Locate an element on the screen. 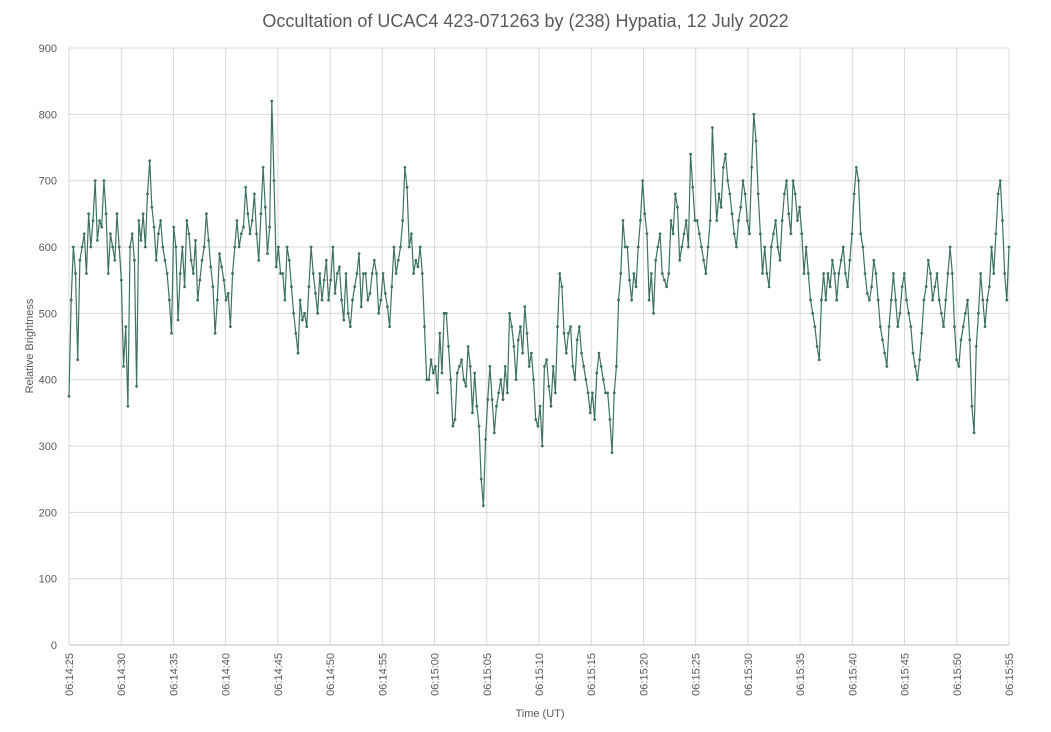 This screenshot has height=732, width=1051. x-tick-label: 06:14:40 is located at coordinates (227, 674).